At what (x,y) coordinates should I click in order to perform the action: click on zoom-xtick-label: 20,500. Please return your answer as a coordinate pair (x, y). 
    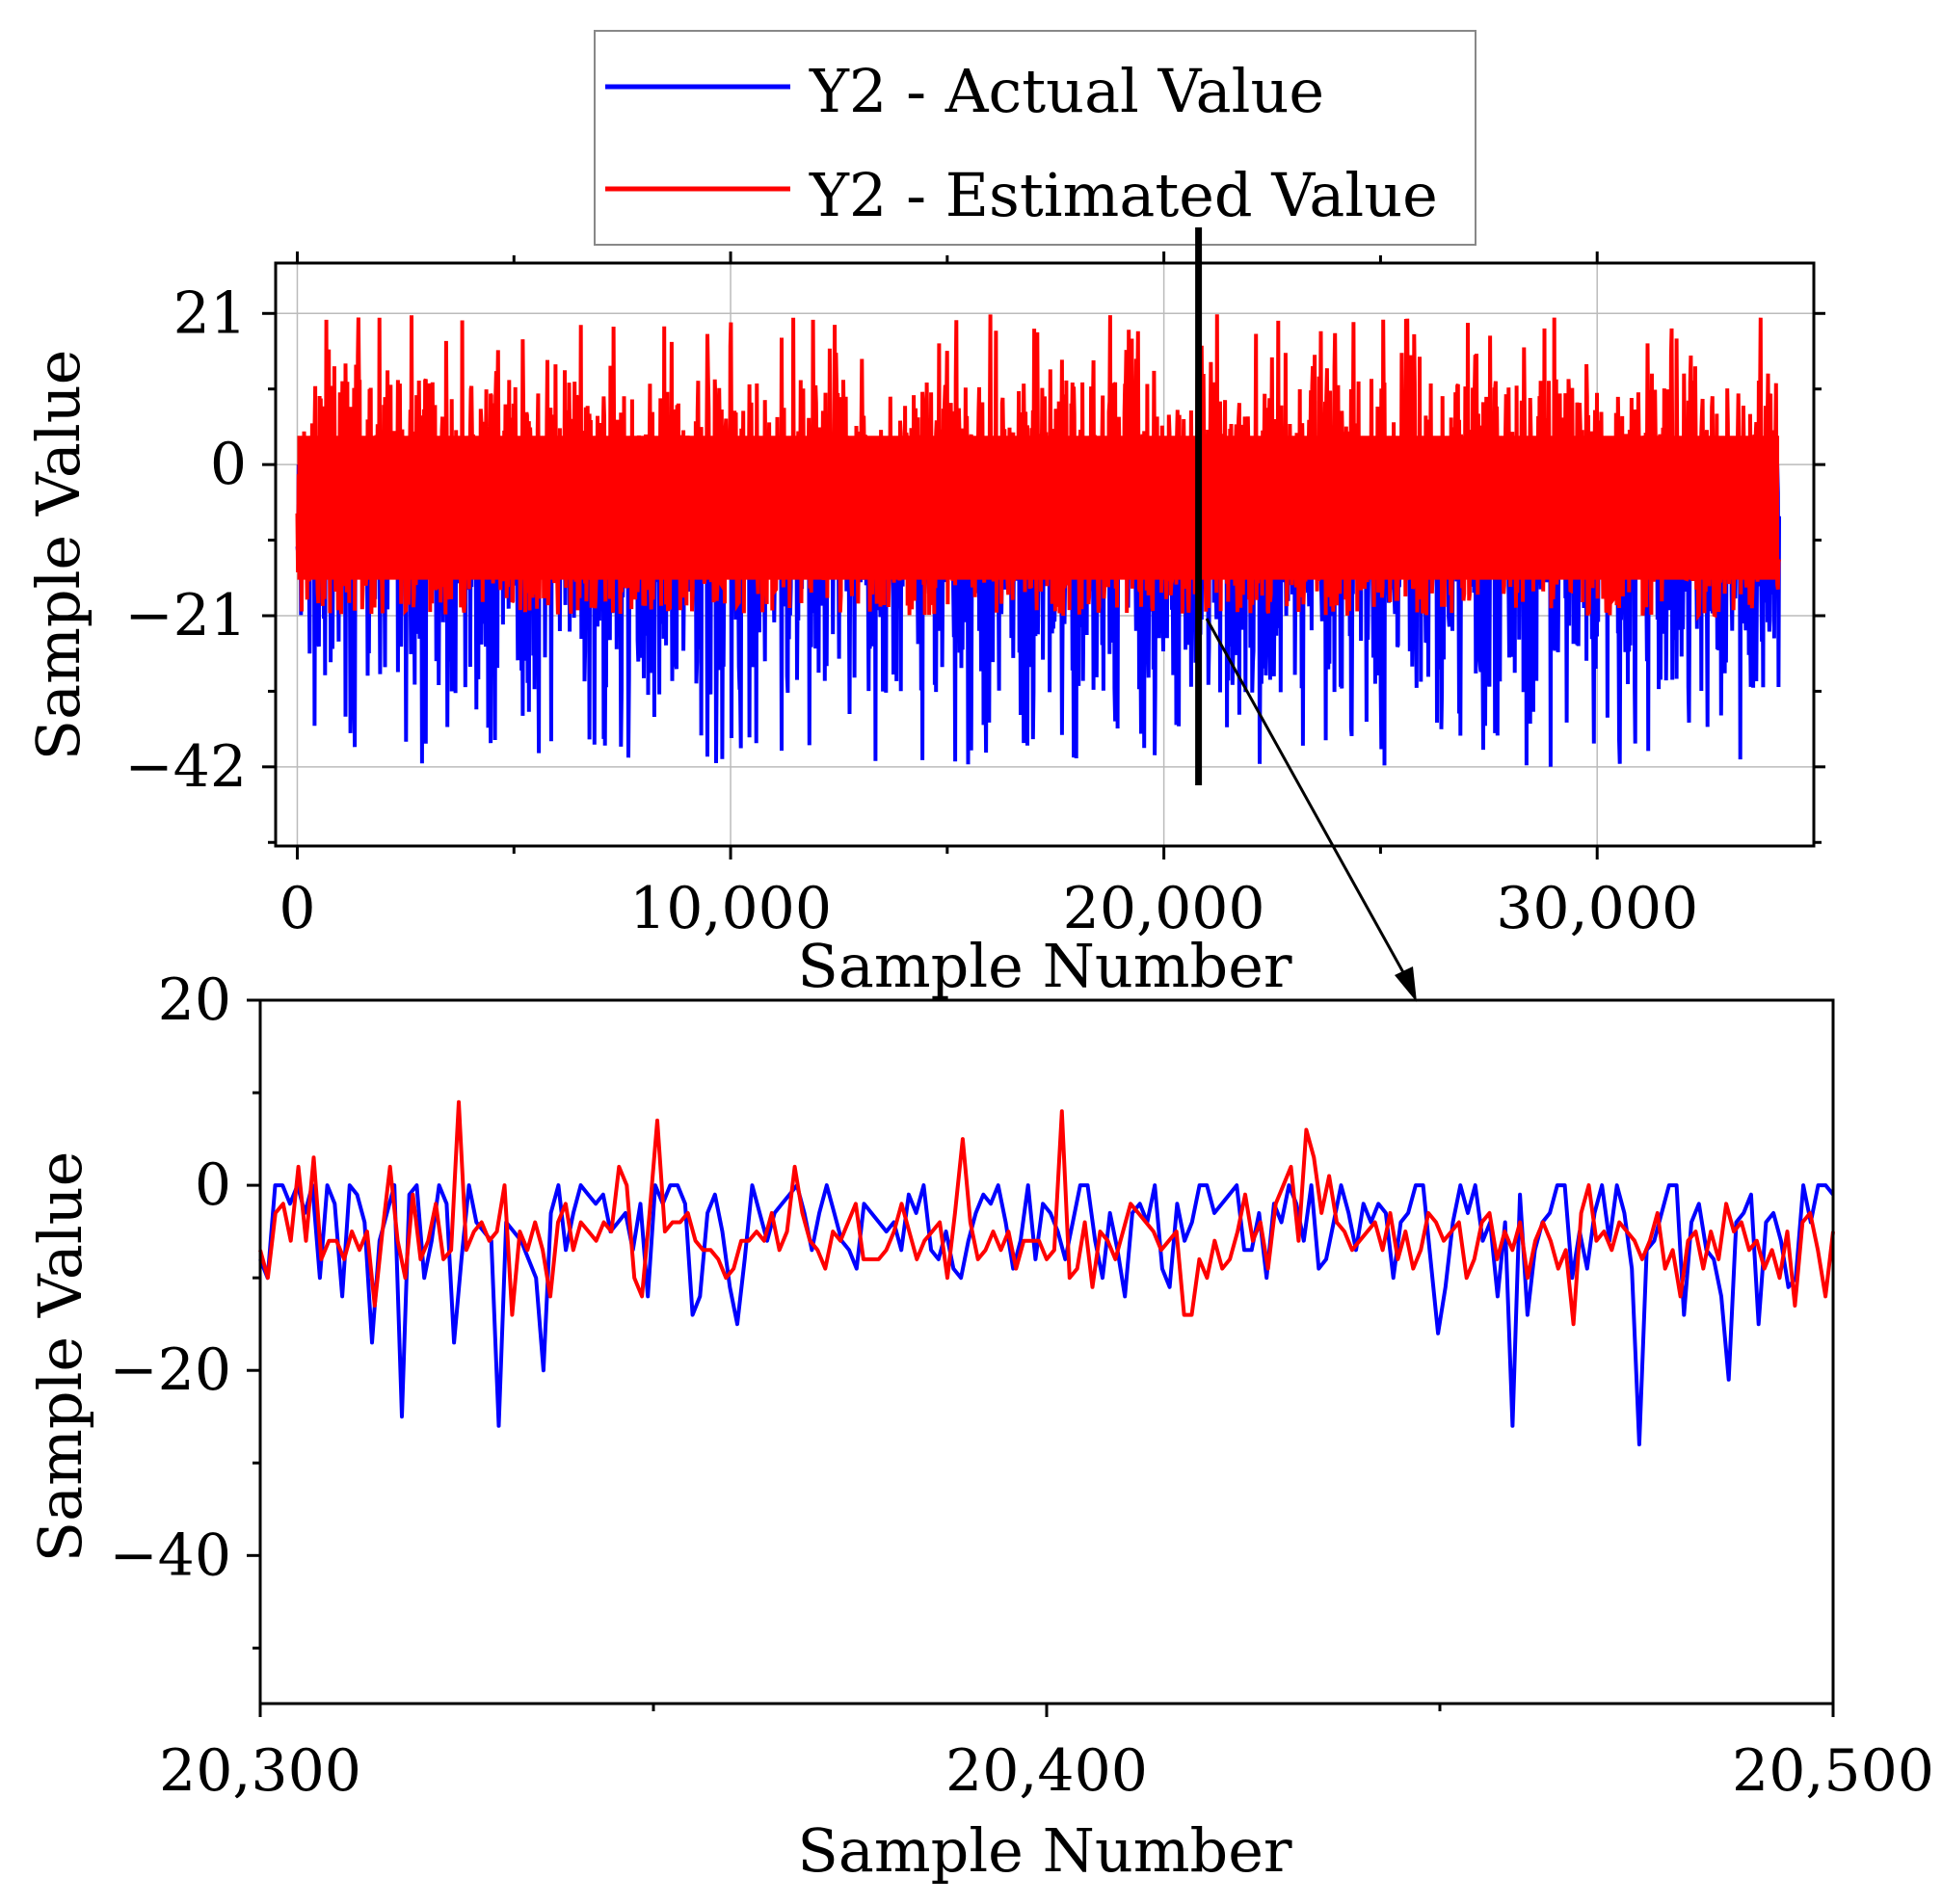
    Looking at the image, I should click on (1833, 1771).